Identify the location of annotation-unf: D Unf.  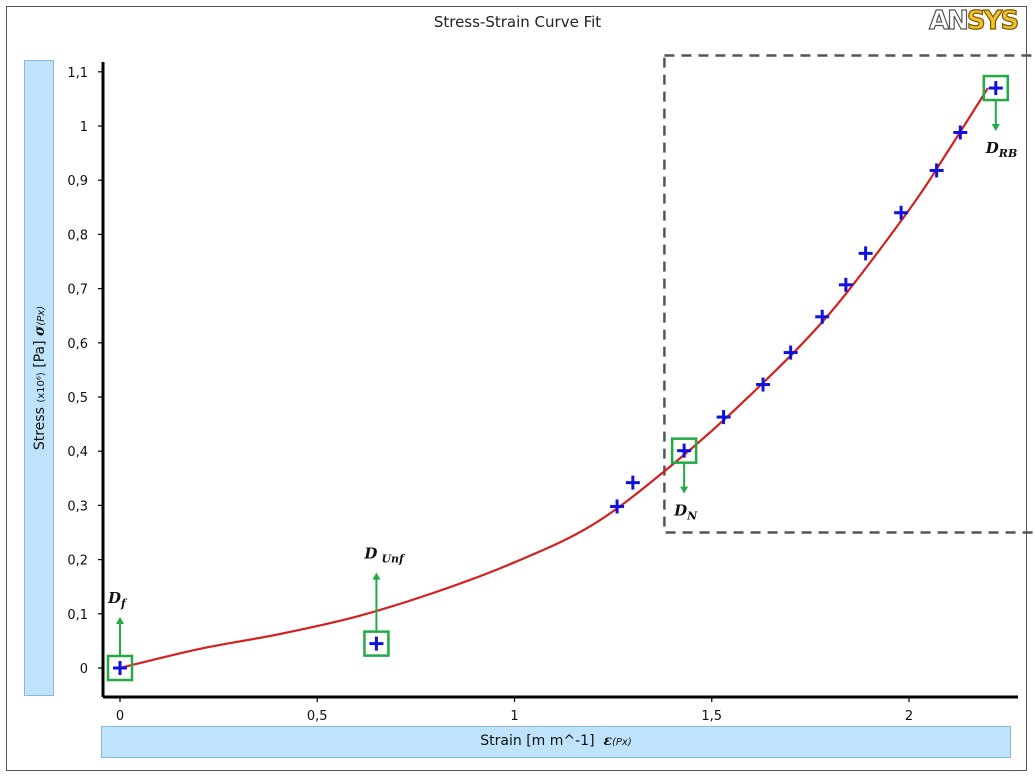
(384, 601).